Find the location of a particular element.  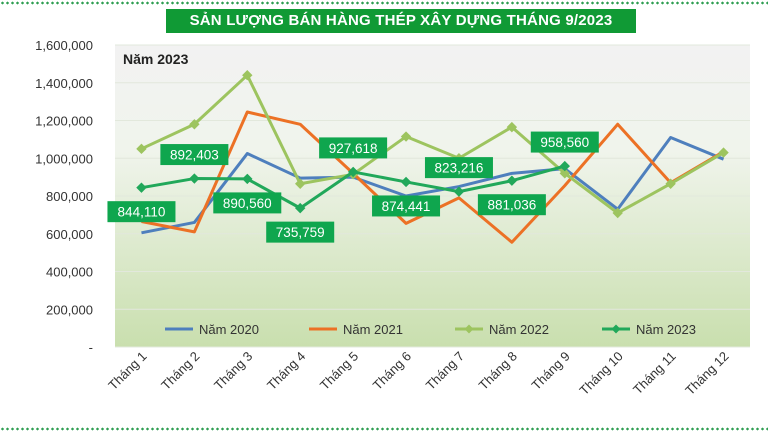

x-tick-label: Tháng 1 is located at coordinates (127, 371).